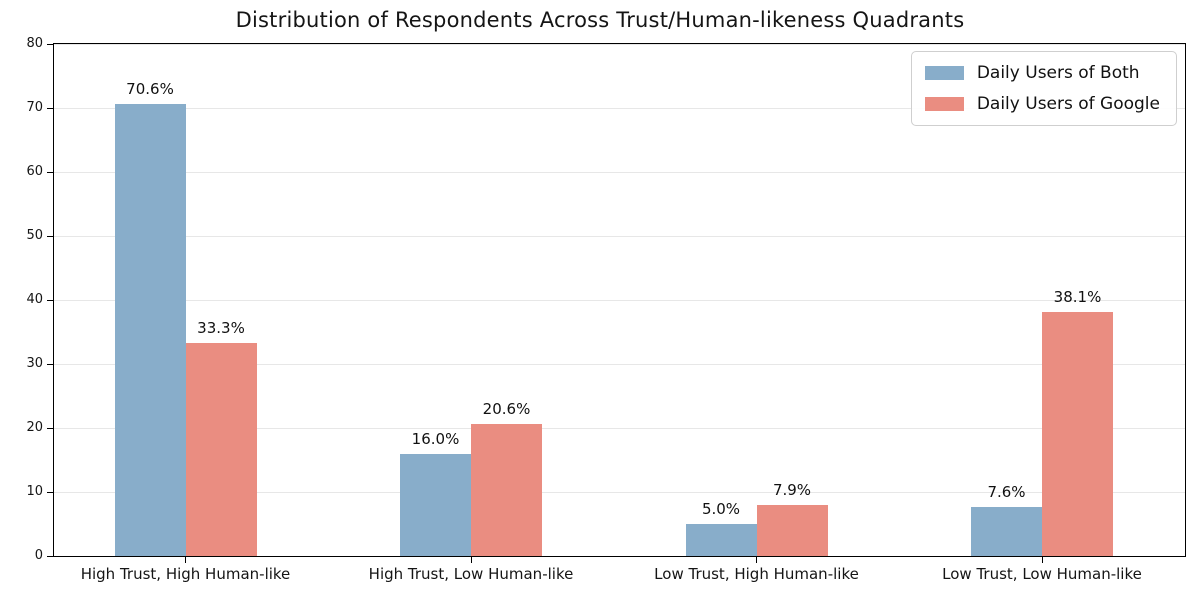 The image size is (1200, 600). I want to click on y-tick-label: 50, so click(34, 235).